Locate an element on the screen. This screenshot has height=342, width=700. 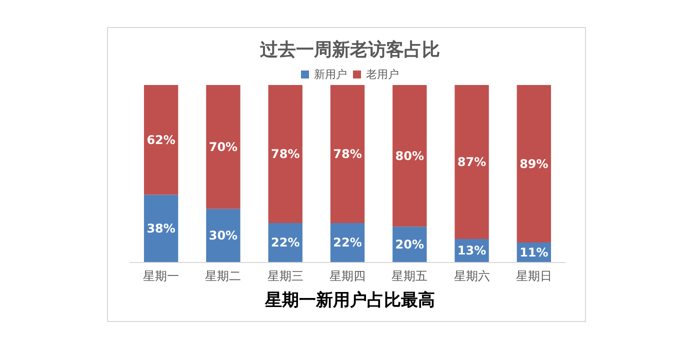
legend-label: 老用户 is located at coordinates (382, 74).